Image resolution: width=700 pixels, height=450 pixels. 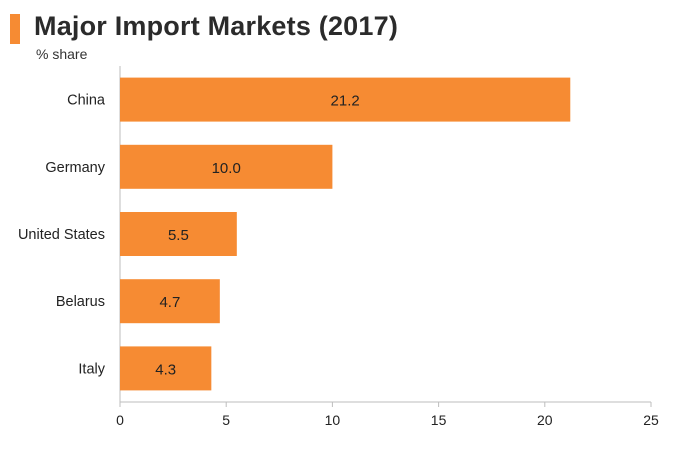 I want to click on value-label: 4.3, so click(x=165, y=369).